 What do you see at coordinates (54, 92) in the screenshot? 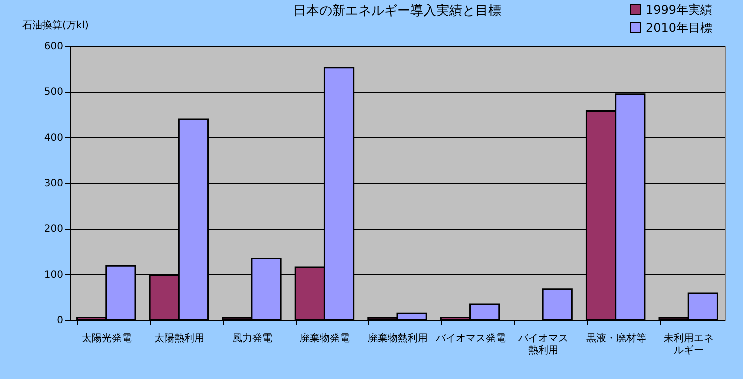
I see `y-tick-label: 500` at bounding box center [54, 92].